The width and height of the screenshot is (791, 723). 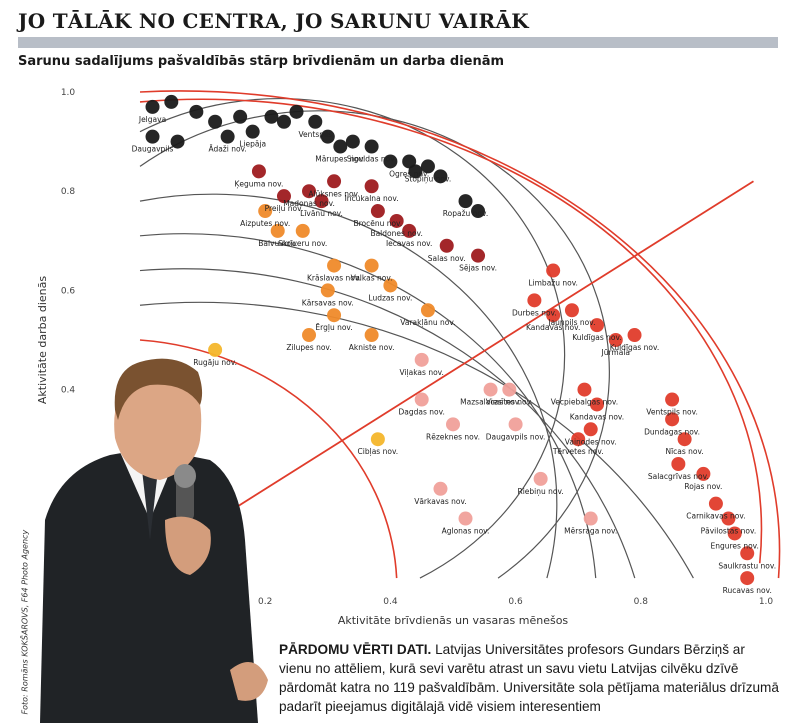 What do you see at coordinates (747, 590) in the screenshot?
I see `point-label: Rucavas nov.` at bounding box center [747, 590].